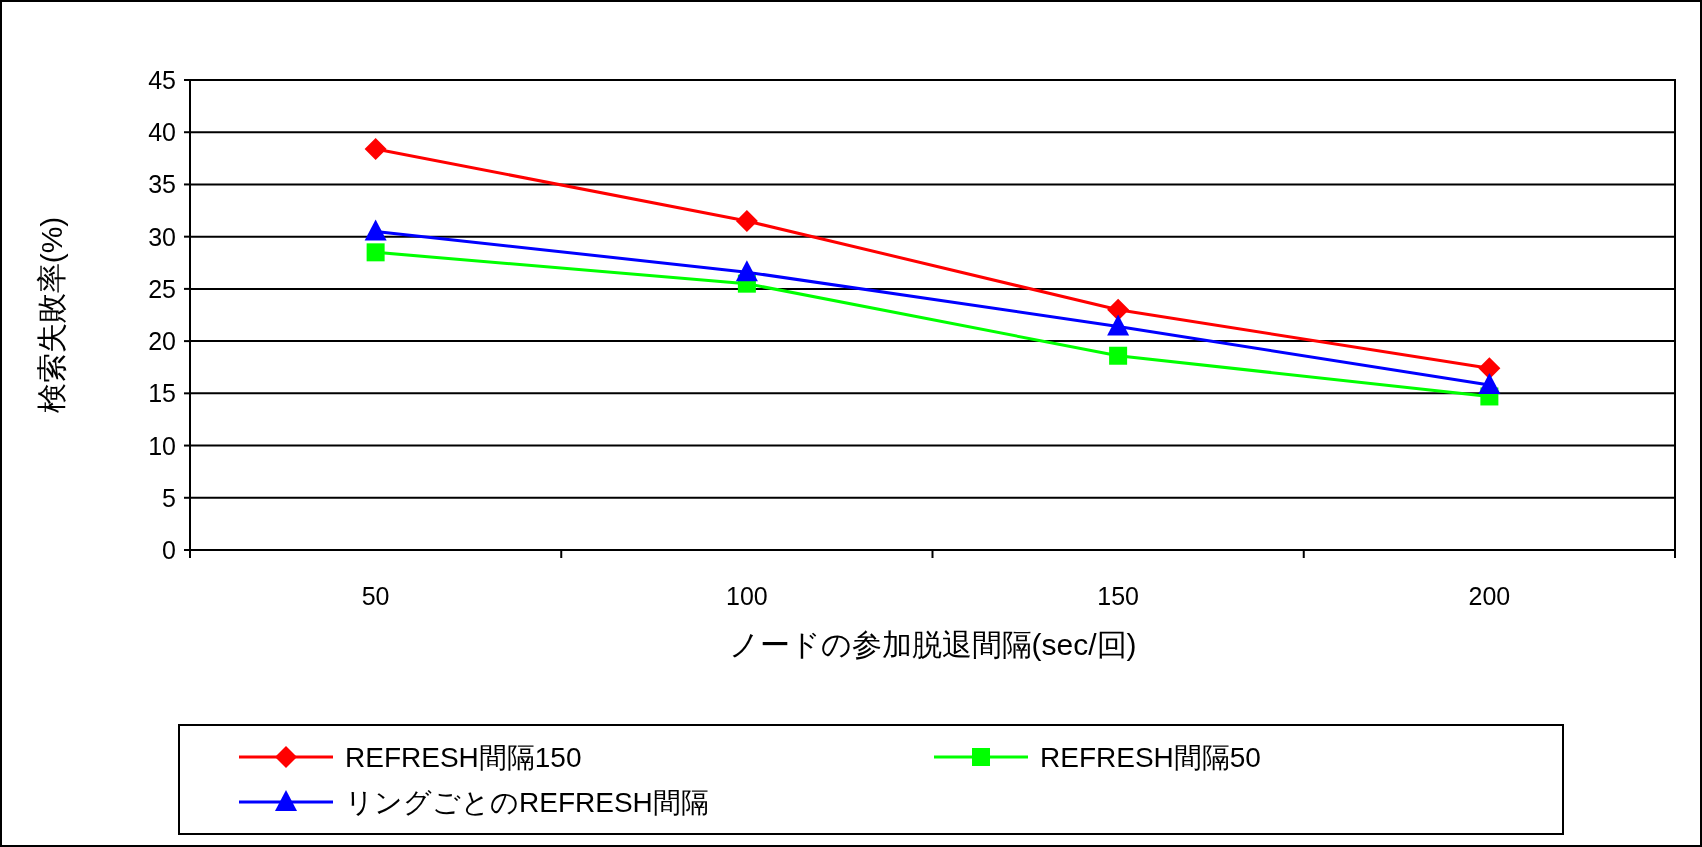  Describe the element at coordinates (1150, 757) in the screenshot. I see `legend-label: REFRESH間隔50` at that location.